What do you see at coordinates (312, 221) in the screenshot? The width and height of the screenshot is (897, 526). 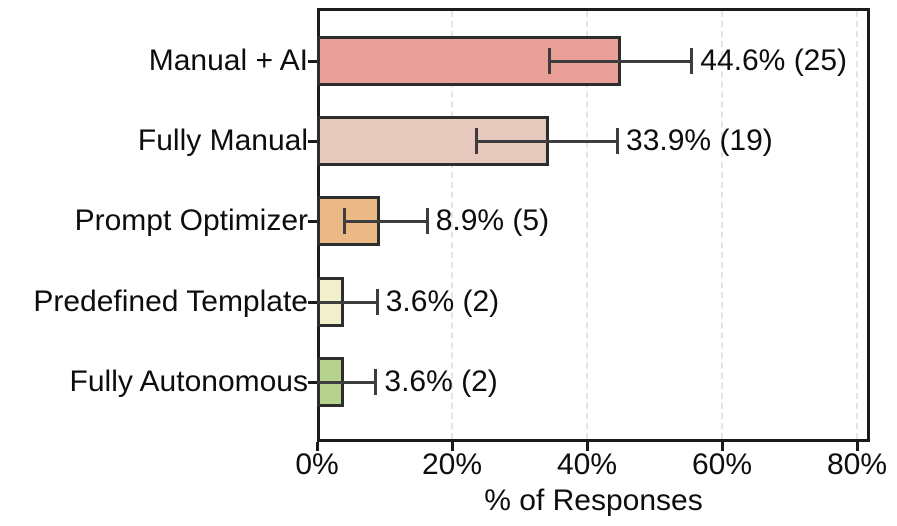 I see `y-tick-prompt-optimizer` at bounding box center [312, 221].